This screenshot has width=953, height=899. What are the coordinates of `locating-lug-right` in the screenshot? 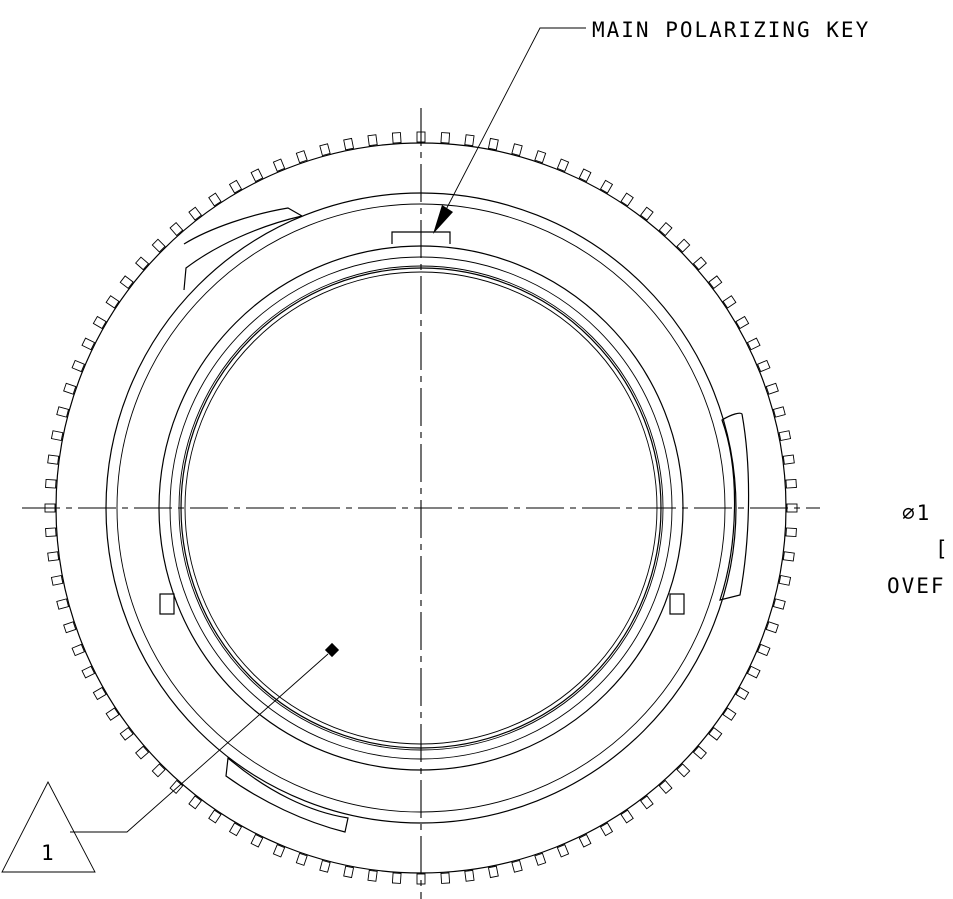 It's located at (677, 604).